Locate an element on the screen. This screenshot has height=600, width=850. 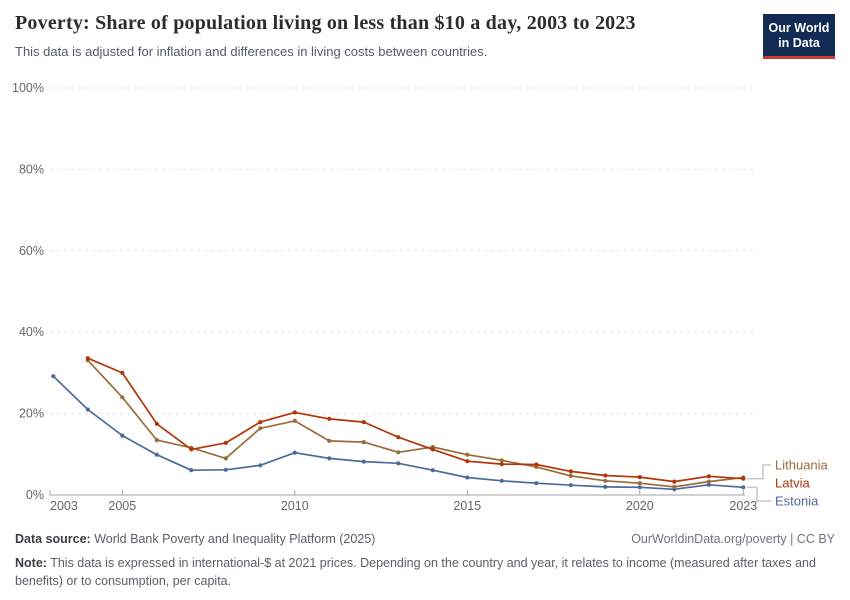
x-tick-label-2005: 2005 is located at coordinates (122, 506).